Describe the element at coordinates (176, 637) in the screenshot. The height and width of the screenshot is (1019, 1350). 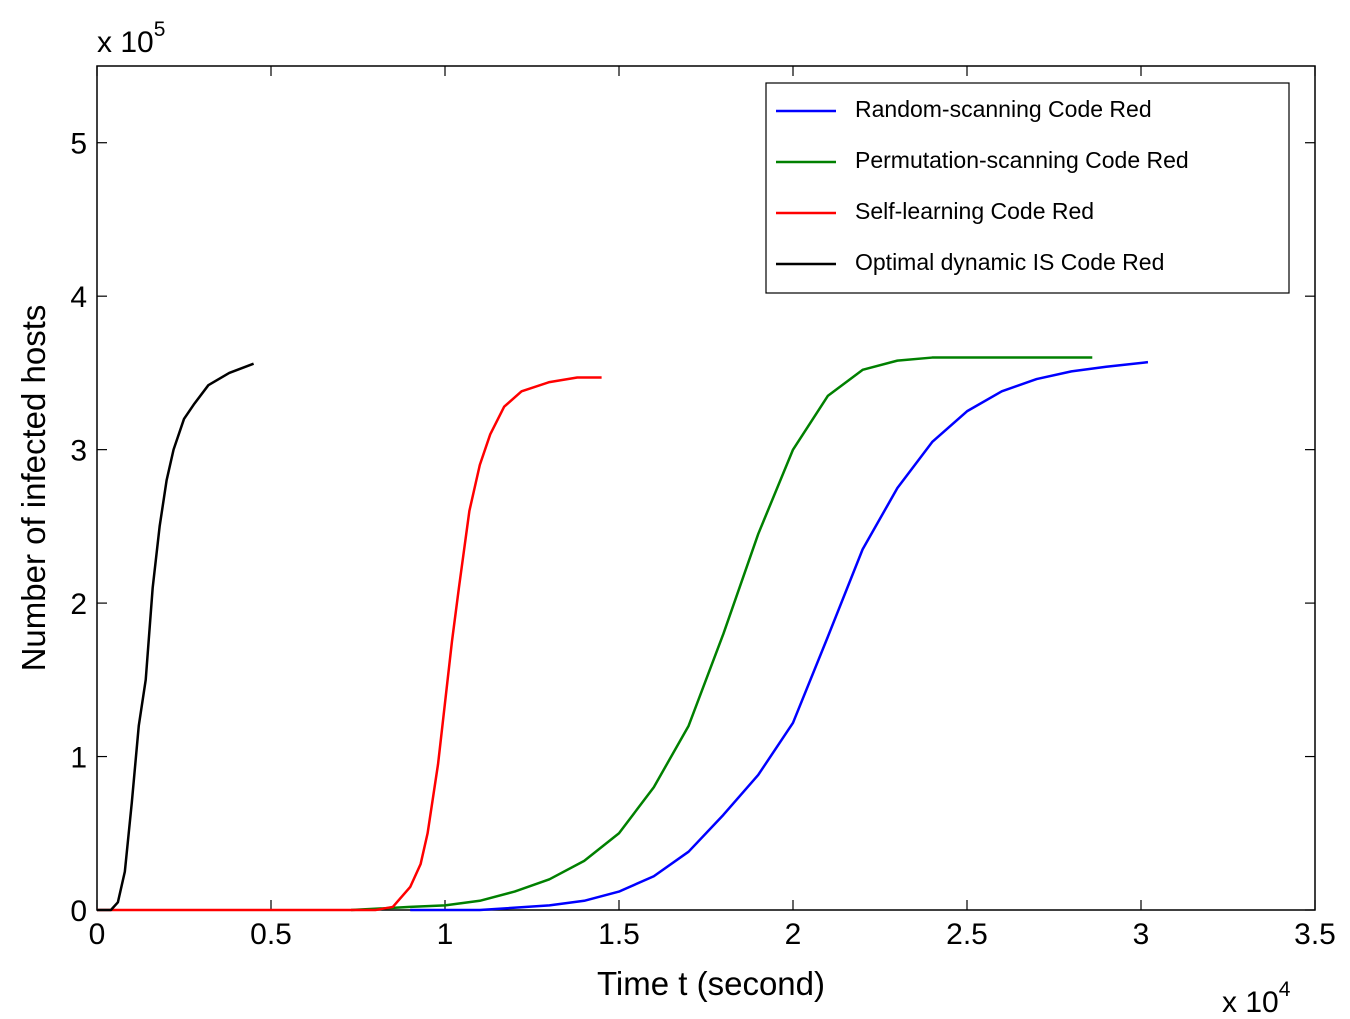
I see `series-line` at that location.